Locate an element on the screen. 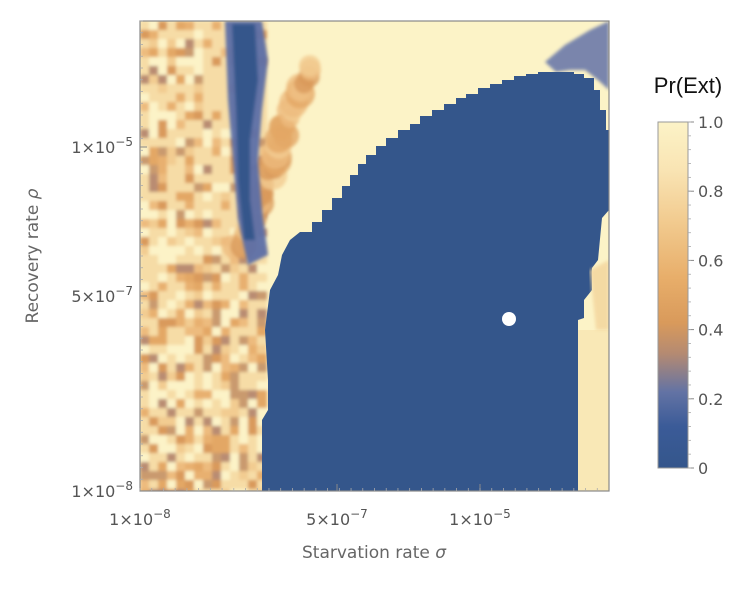  highlight-point is located at coordinates (509, 319).